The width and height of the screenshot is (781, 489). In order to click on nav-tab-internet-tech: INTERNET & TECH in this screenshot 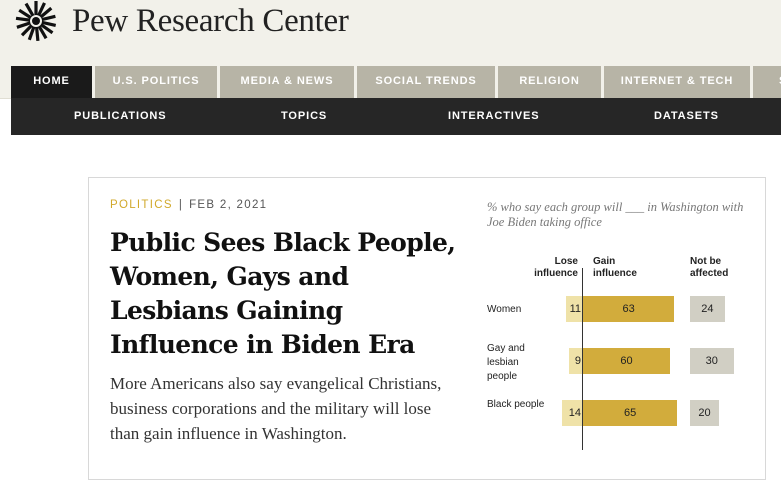, I will do `click(678, 82)`.